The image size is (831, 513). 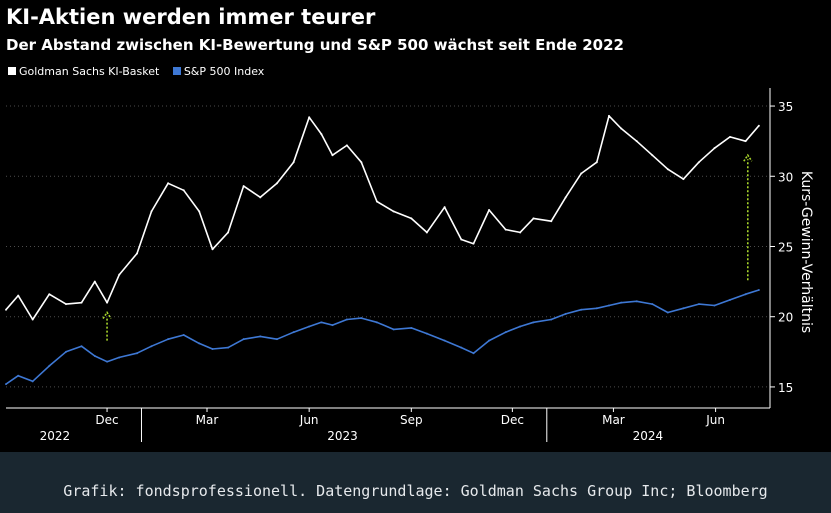 I want to click on chart-legend: Goldman Sachs KI-Basket S&P 500 Index, so click(x=141, y=71).